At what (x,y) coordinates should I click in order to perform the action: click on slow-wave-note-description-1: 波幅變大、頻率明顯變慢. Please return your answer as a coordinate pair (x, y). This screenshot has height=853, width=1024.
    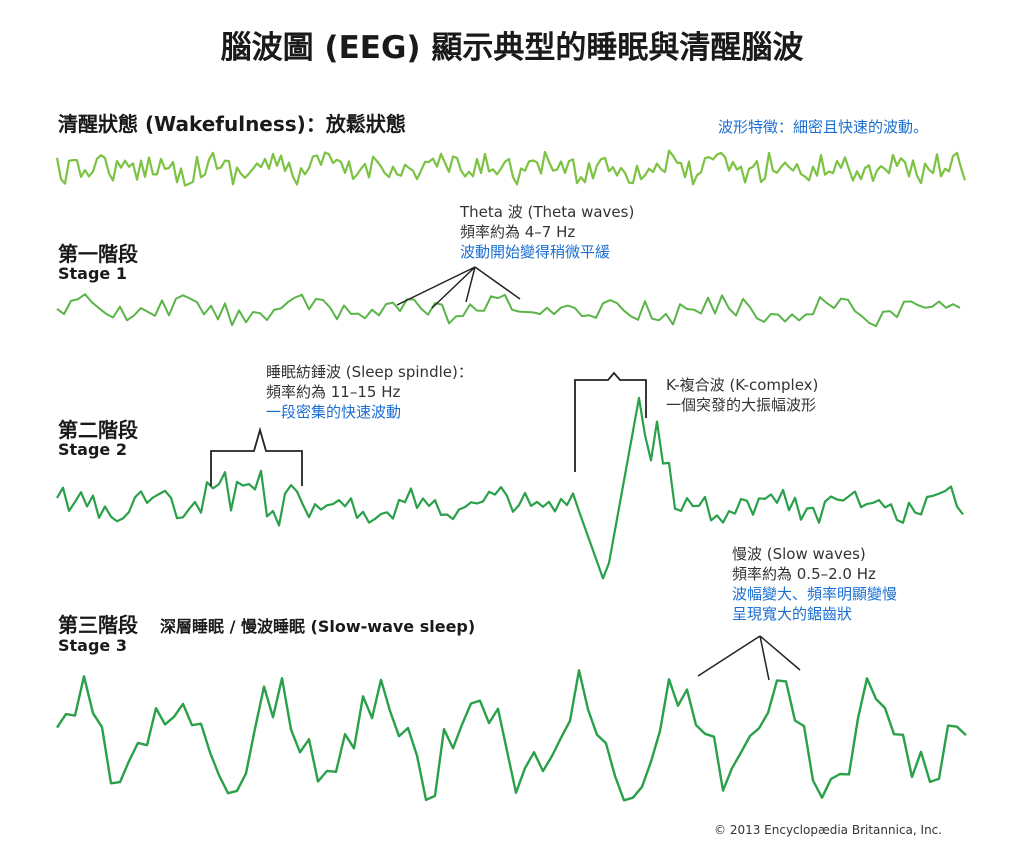
    Looking at the image, I should click on (815, 594).